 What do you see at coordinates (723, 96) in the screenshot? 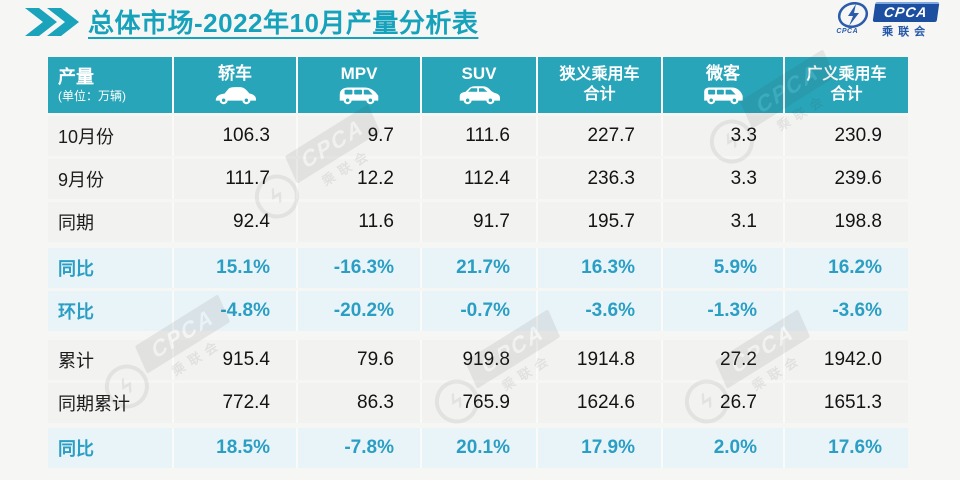
I see `microvan-icon` at bounding box center [723, 96].